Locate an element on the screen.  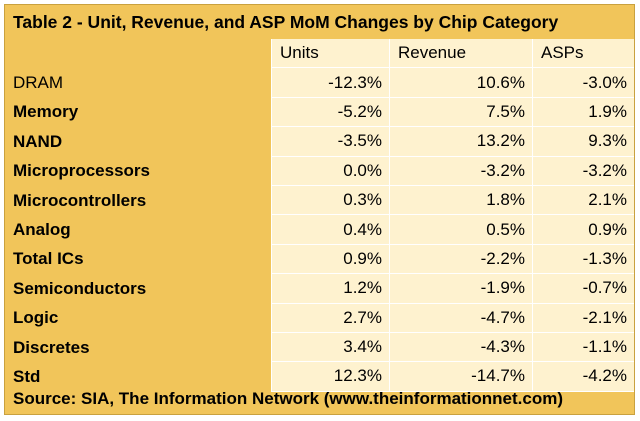
row-category: Logic is located at coordinates (138, 318).